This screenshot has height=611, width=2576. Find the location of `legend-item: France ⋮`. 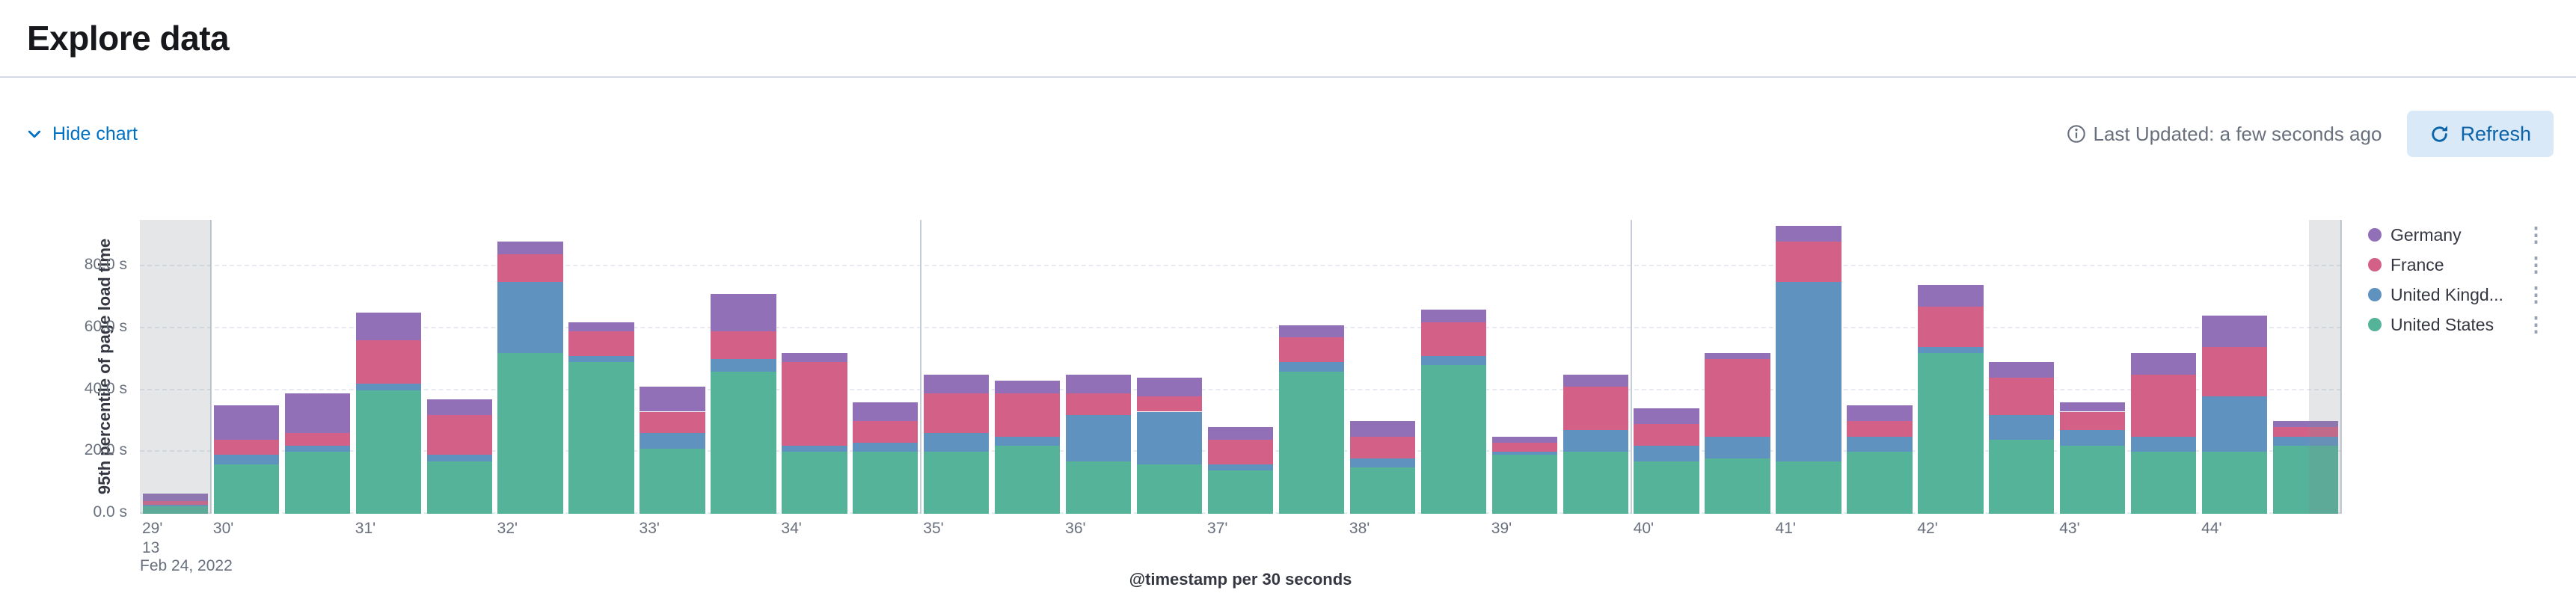

legend-item: France ⋮ is located at coordinates (2458, 264).